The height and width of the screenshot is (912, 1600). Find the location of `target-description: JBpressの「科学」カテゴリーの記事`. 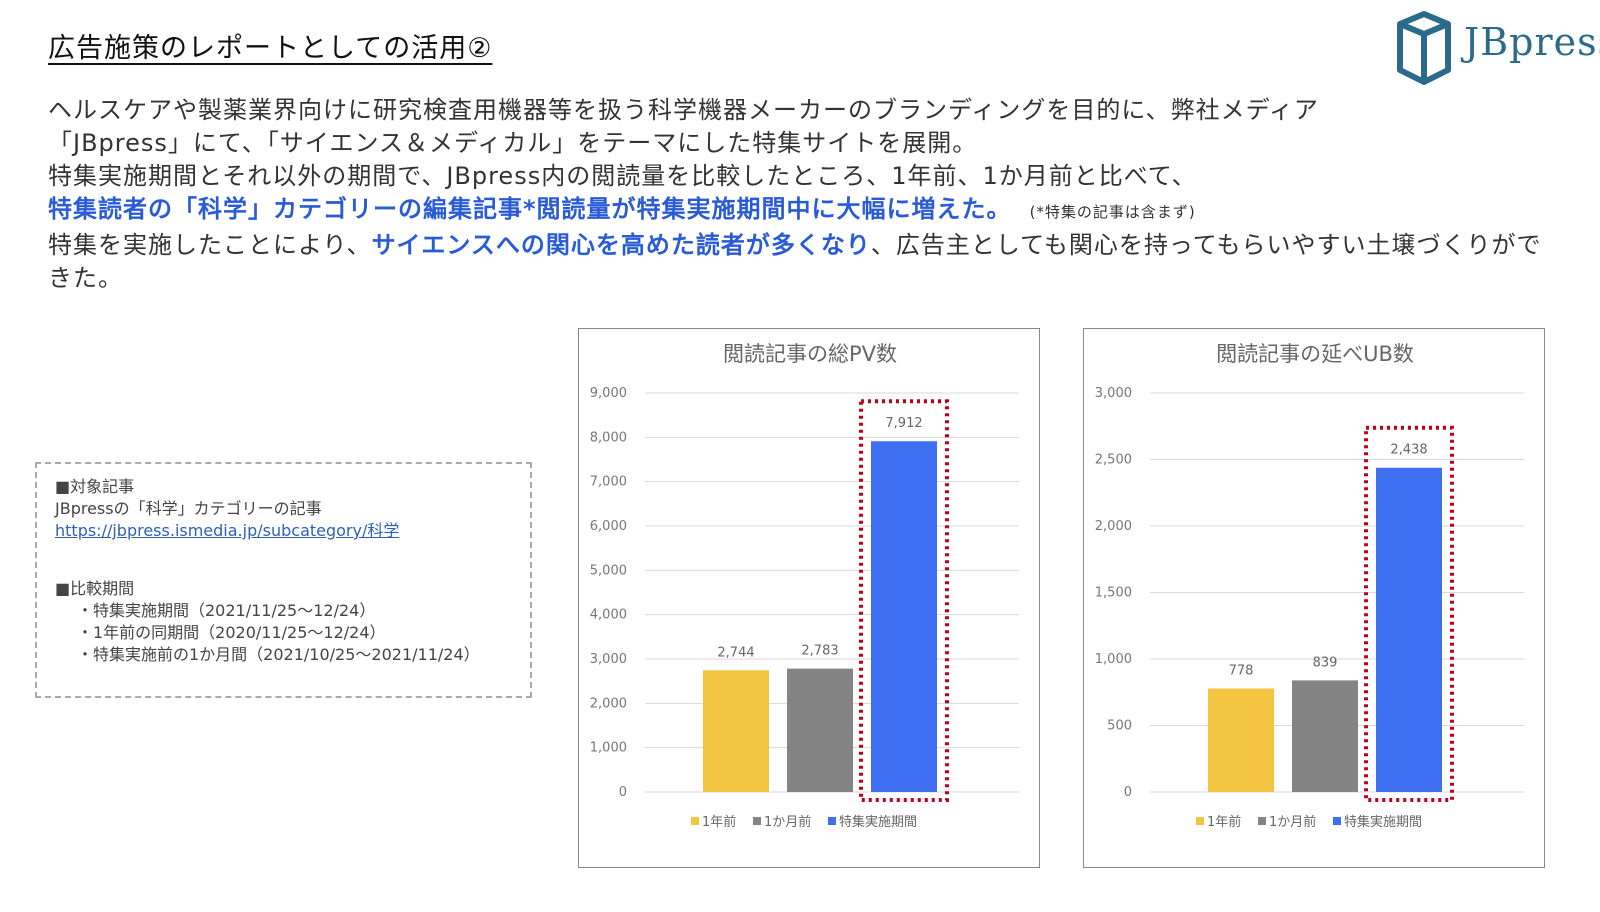

target-description: JBpressの「科学」カテゴリーの記事 is located at coordinates (188, 508).